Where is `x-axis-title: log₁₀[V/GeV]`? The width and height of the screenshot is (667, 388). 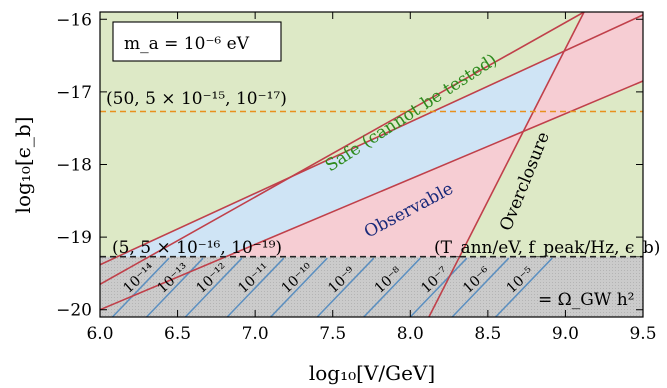 x-axis-title: log₁₀[V/GeV] is located at coordinates (372, 373).